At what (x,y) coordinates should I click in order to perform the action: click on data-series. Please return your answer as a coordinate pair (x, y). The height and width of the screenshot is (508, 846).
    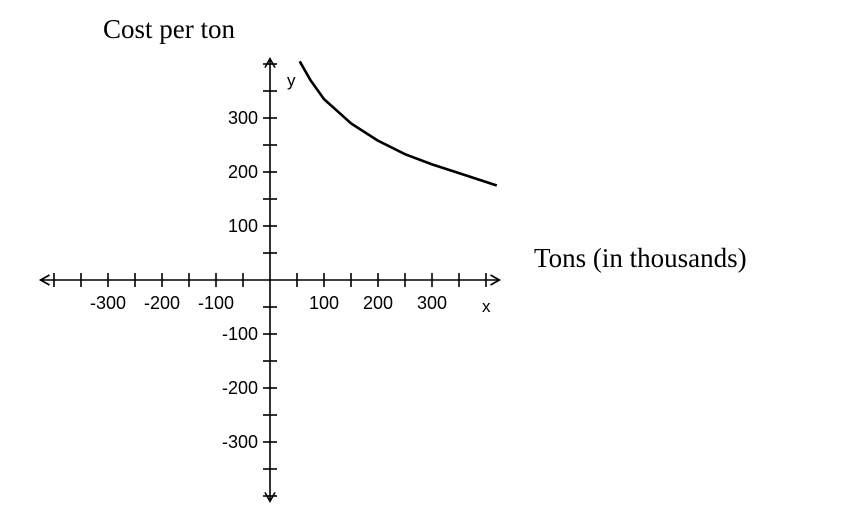
    Looking at the image, I should click on (398, 123).